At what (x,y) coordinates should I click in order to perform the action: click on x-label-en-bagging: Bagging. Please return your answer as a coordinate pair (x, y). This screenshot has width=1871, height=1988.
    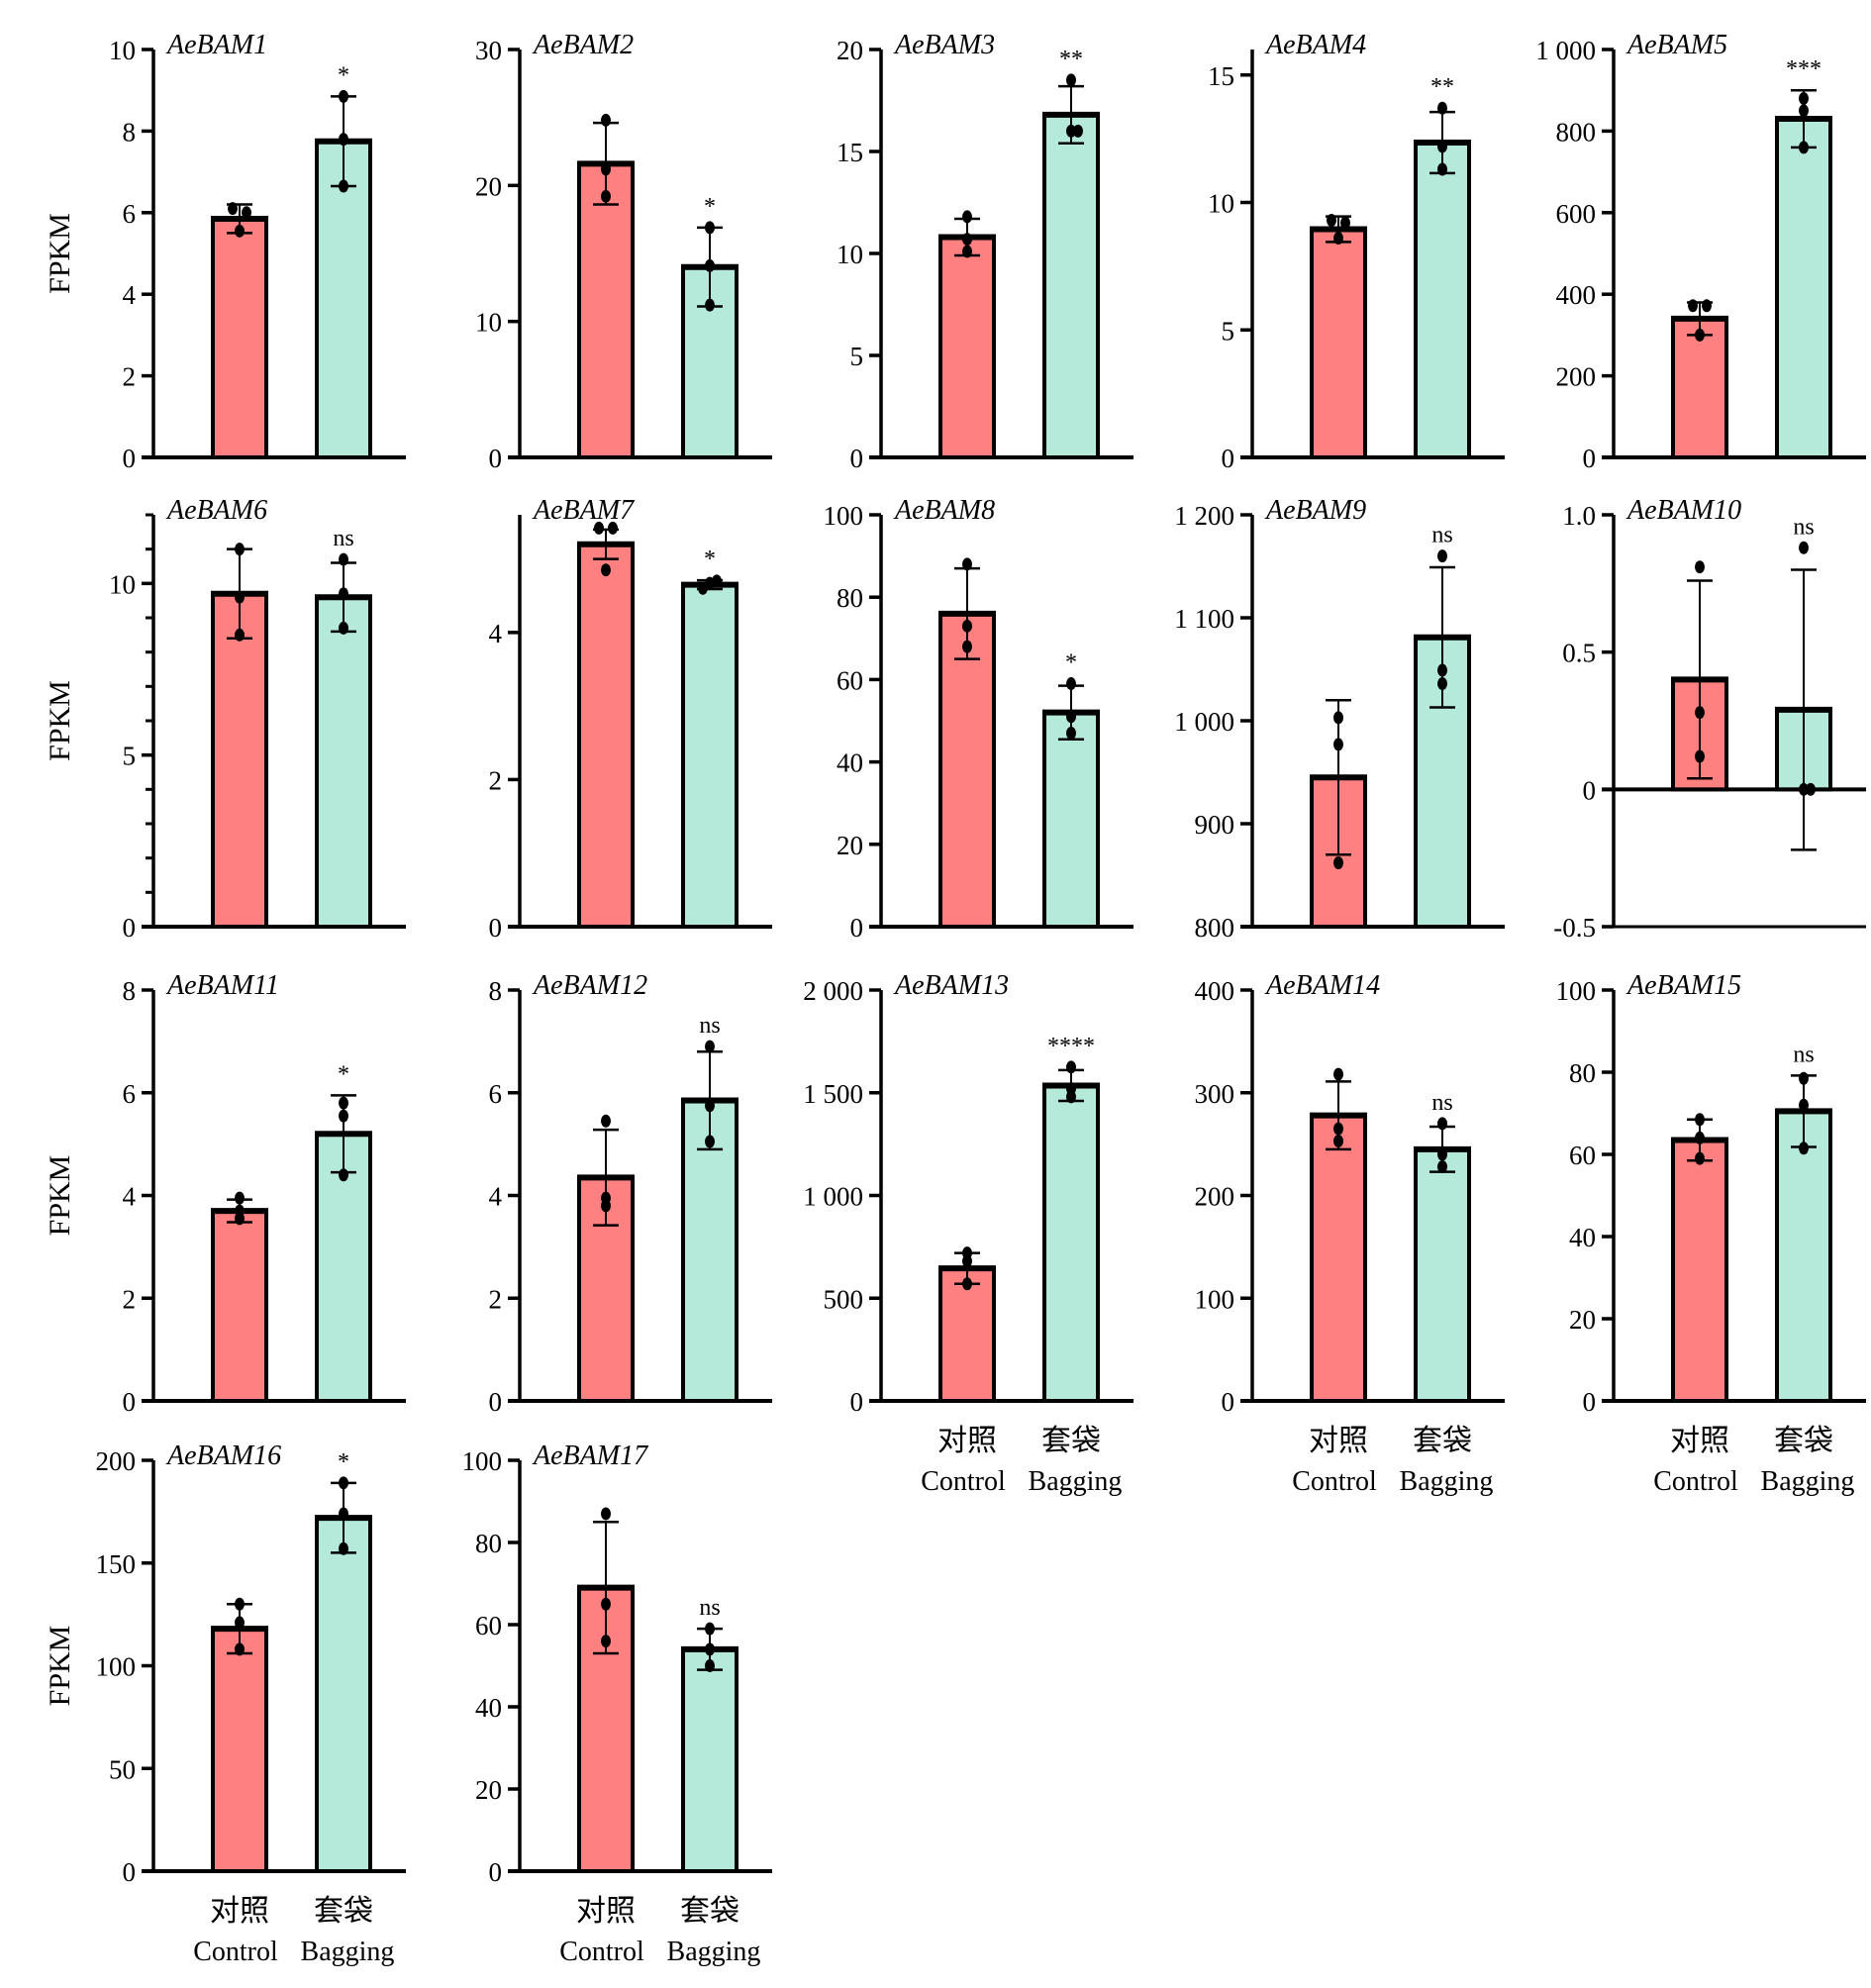
    Looking at the image, I should click on (714, 1952).